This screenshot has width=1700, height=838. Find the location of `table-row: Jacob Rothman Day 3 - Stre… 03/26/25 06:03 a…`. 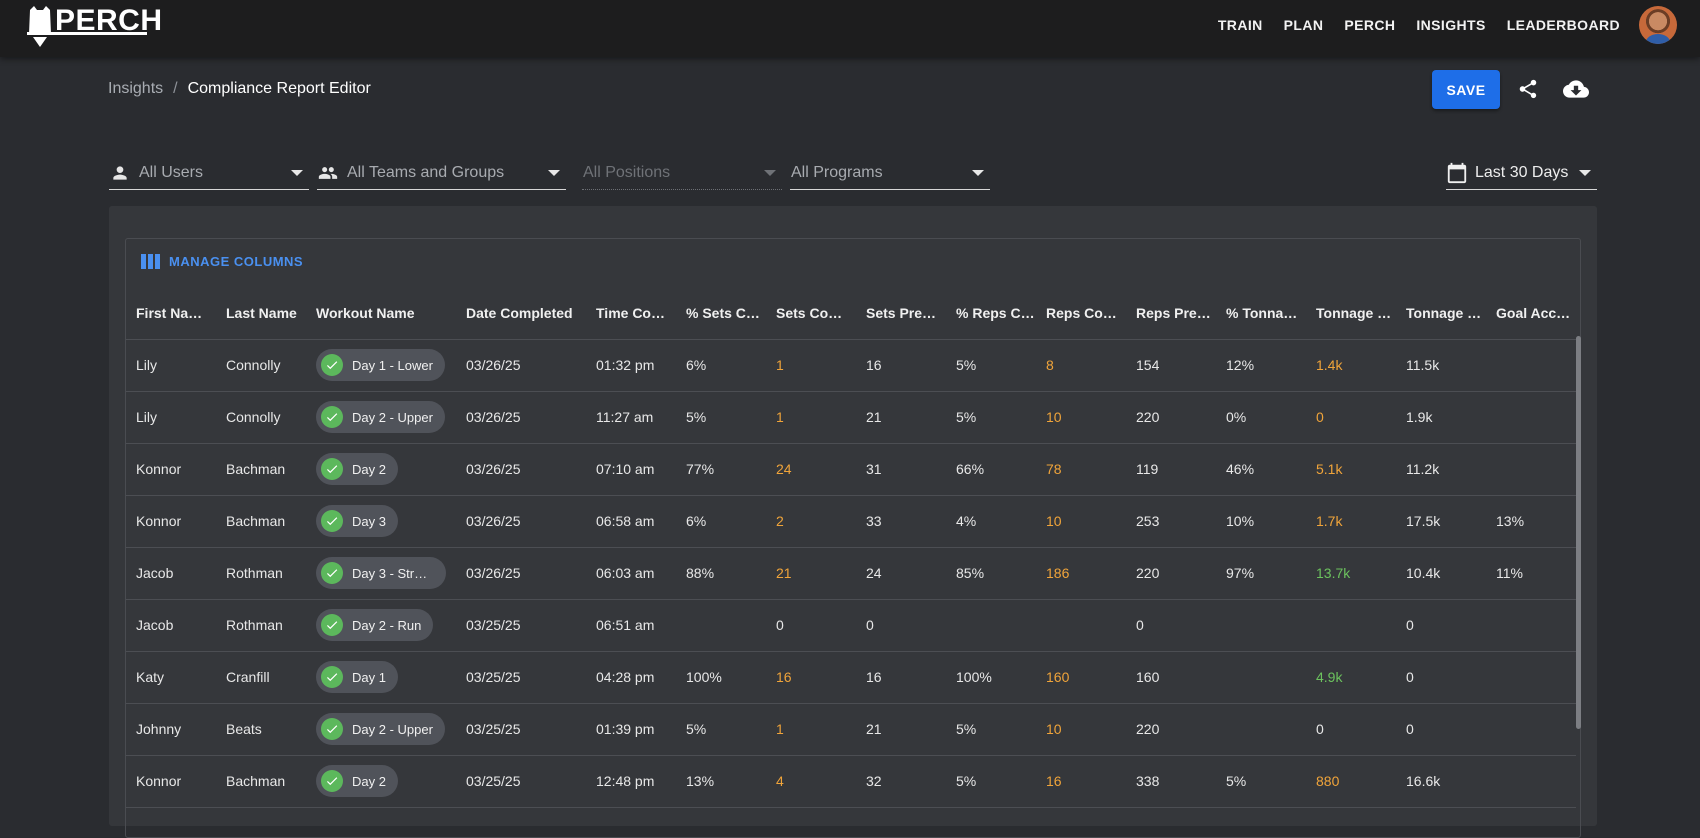

table-row: Jacob Rothman Day 3 - Stre… 03/26/25 06:03 a… is located at coordinates (851, 573).